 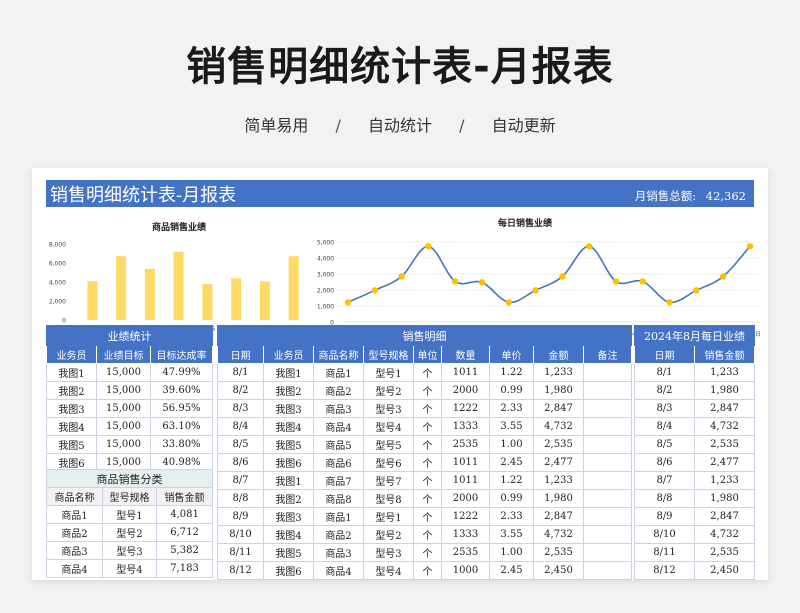 I want to click on table-cell: 8/1, so click(x=240, y=372).